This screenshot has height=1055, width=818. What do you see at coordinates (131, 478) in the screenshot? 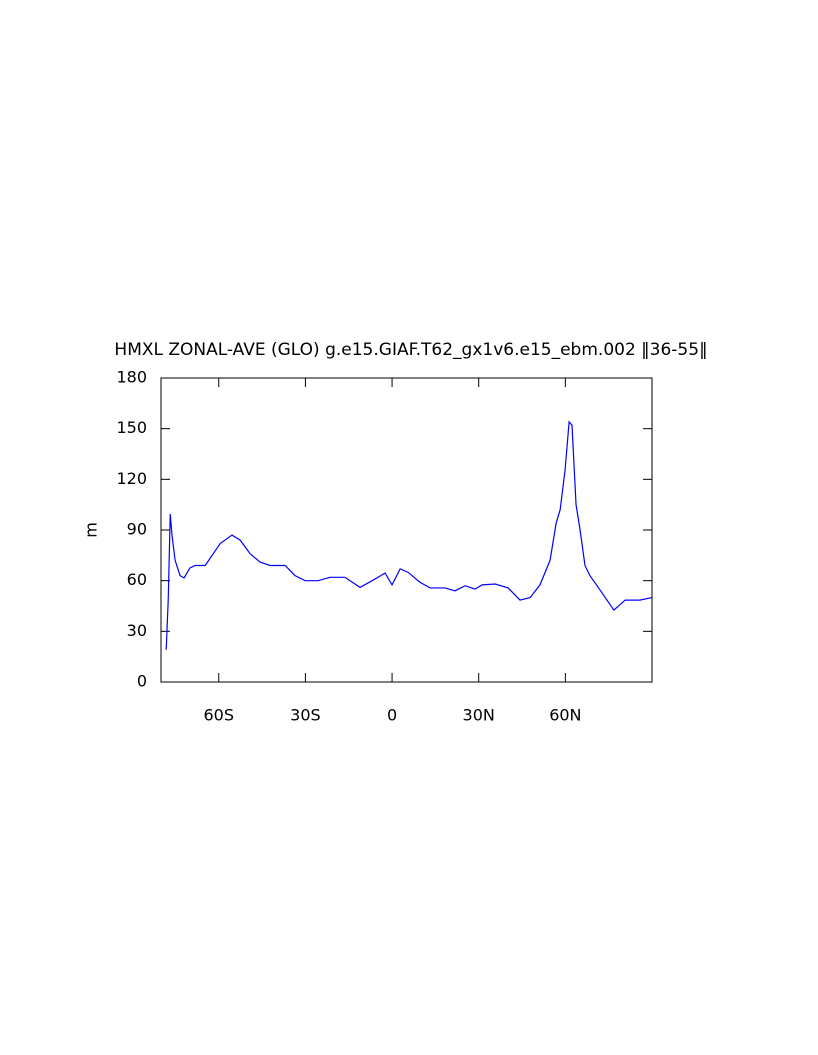
I see `y-tick-label: 120` at bounding box center [131, 478].